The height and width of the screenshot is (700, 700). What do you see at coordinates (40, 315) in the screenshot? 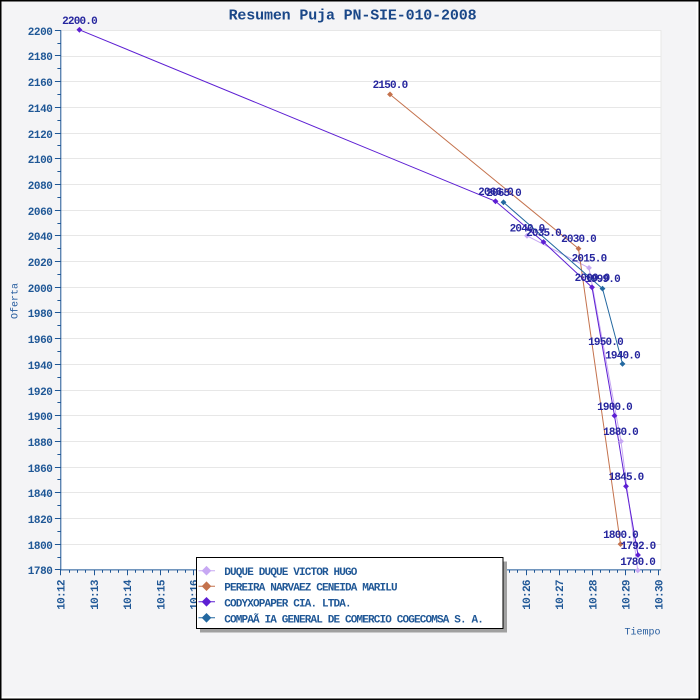
I see `svg-text: 1980` at bounding box center [40, 315].